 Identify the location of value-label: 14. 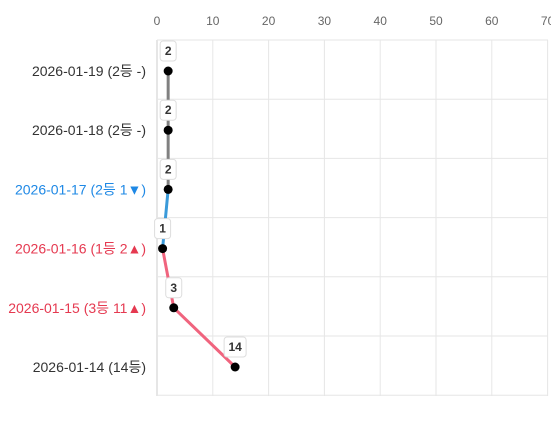
(235, 347).